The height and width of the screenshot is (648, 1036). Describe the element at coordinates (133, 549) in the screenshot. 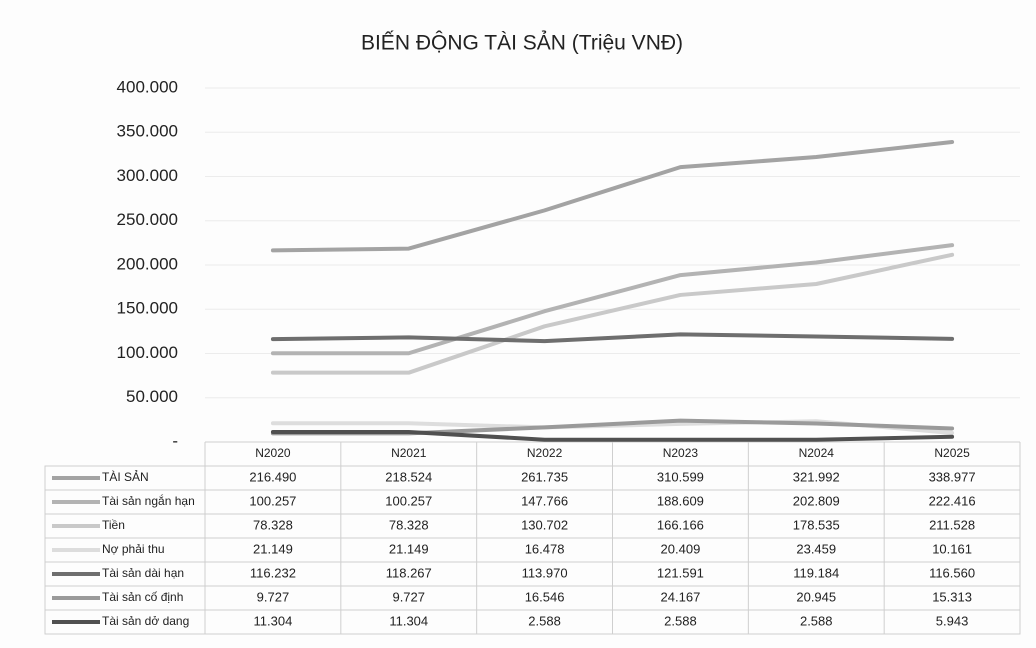

I see `legend-label: Nợ phải thu` at that location.